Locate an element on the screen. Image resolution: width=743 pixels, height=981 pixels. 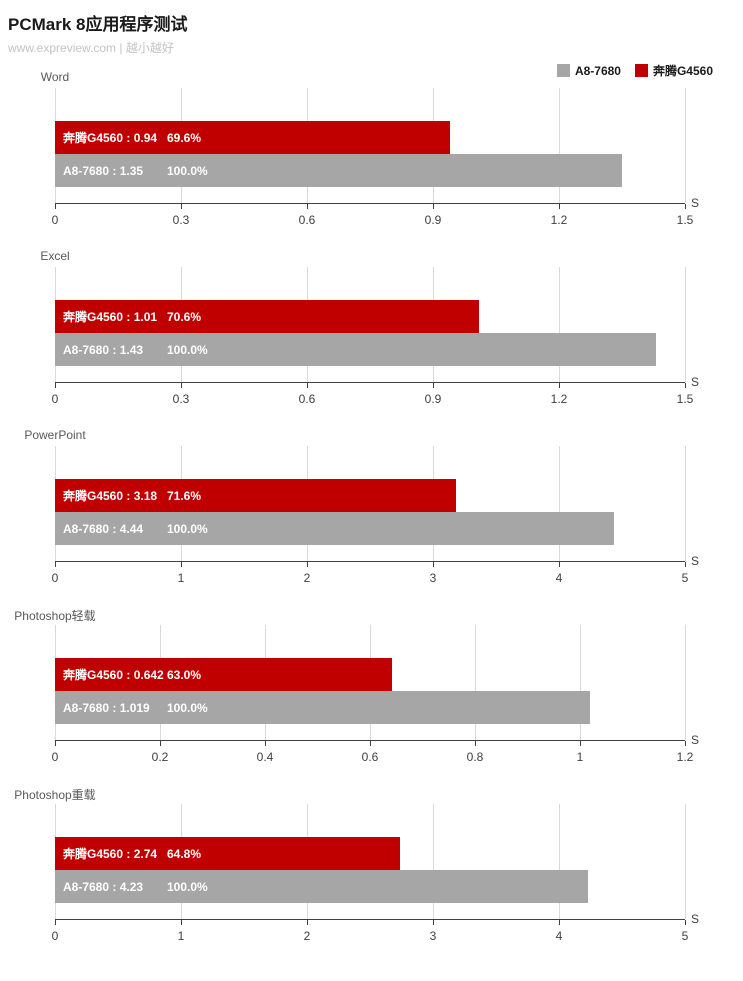
bar-series-1: 奔腾G4560 : 1.01 70.6% is located at coordinates (267, 316).